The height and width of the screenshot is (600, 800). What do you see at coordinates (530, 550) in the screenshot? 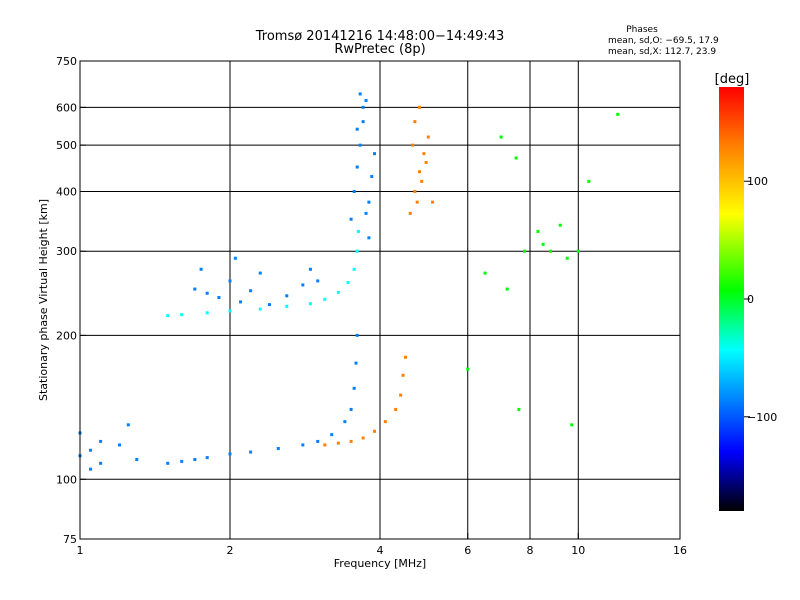
I see `x-tick-label: 8` at bounding box center [530, 550].